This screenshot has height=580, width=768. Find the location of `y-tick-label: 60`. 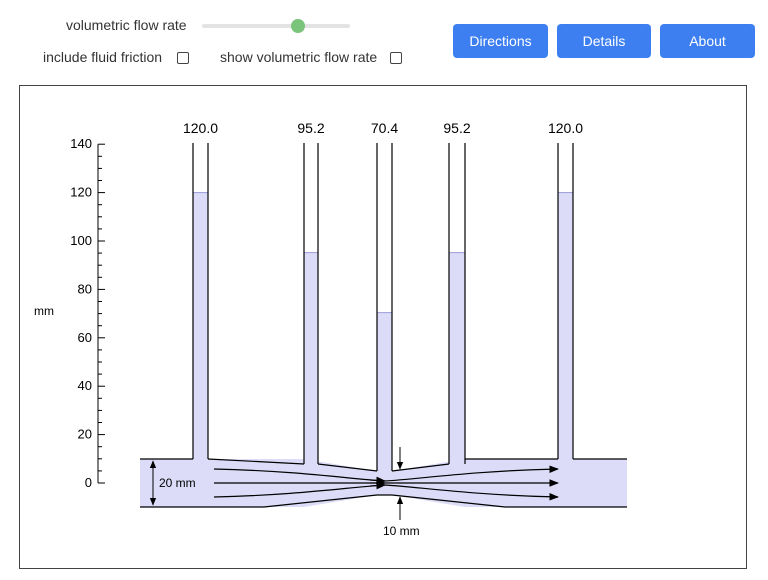

y-tick-label: 60 is located at coordinates (85, 337).